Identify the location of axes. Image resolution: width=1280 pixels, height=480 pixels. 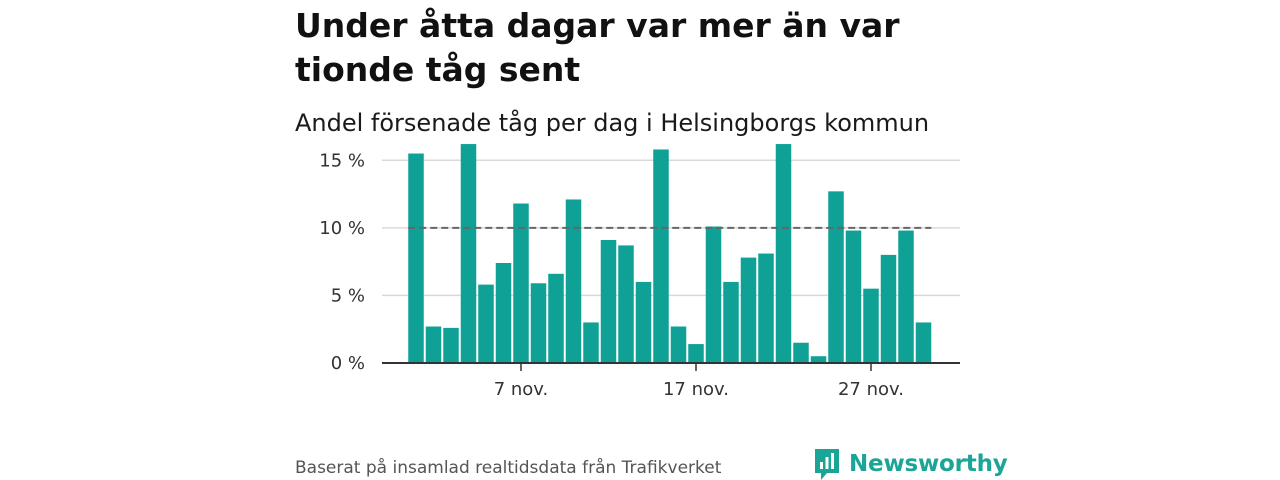
(671, 366).